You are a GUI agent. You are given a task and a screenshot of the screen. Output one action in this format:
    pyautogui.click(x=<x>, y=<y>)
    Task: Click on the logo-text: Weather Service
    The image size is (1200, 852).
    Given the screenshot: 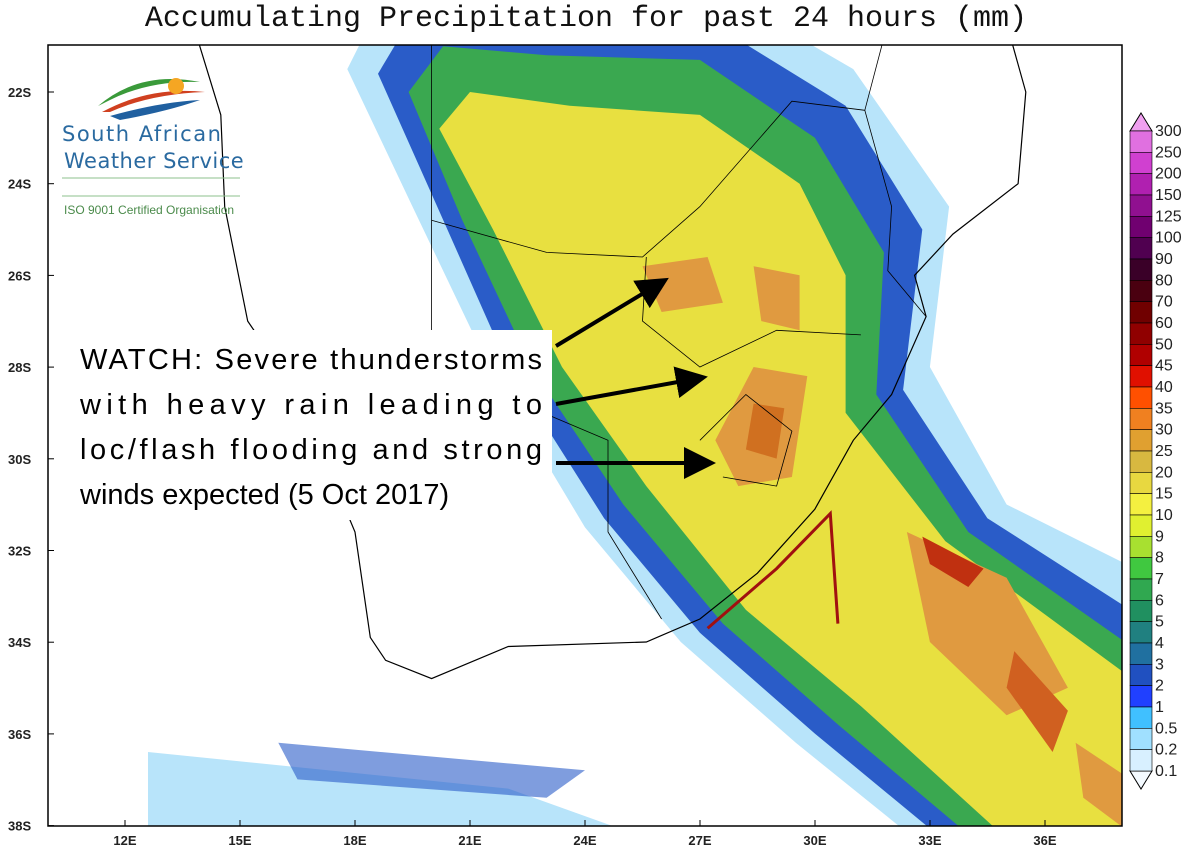 What is the action you would take?
    pyautogui.click(x=154, y=161)
    